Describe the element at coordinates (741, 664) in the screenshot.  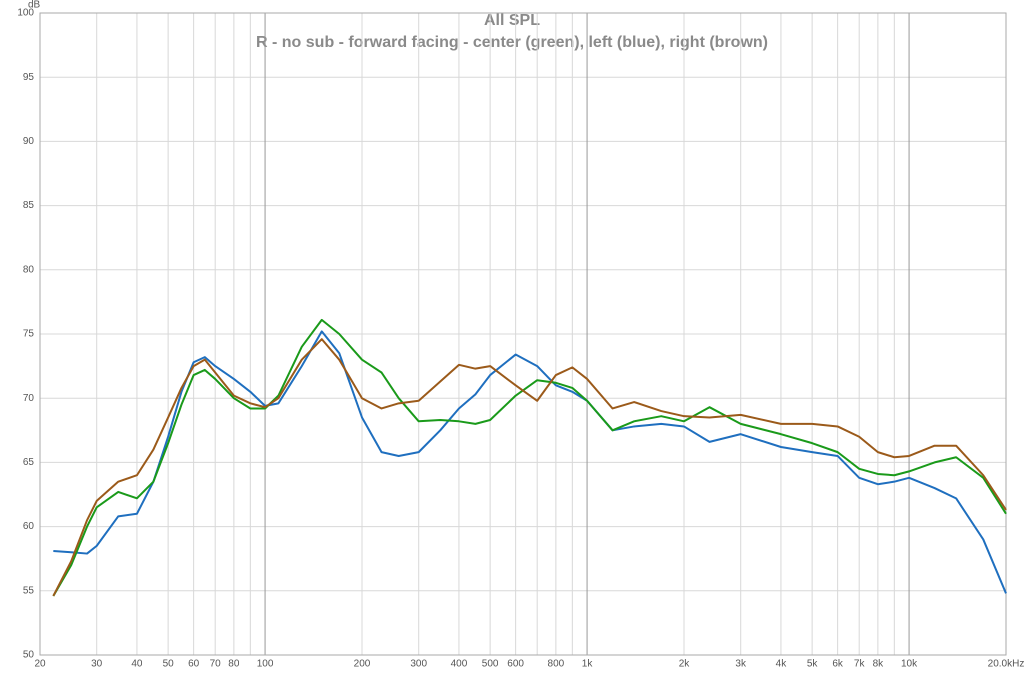
I see `x-tick-label: 3k` at that location.